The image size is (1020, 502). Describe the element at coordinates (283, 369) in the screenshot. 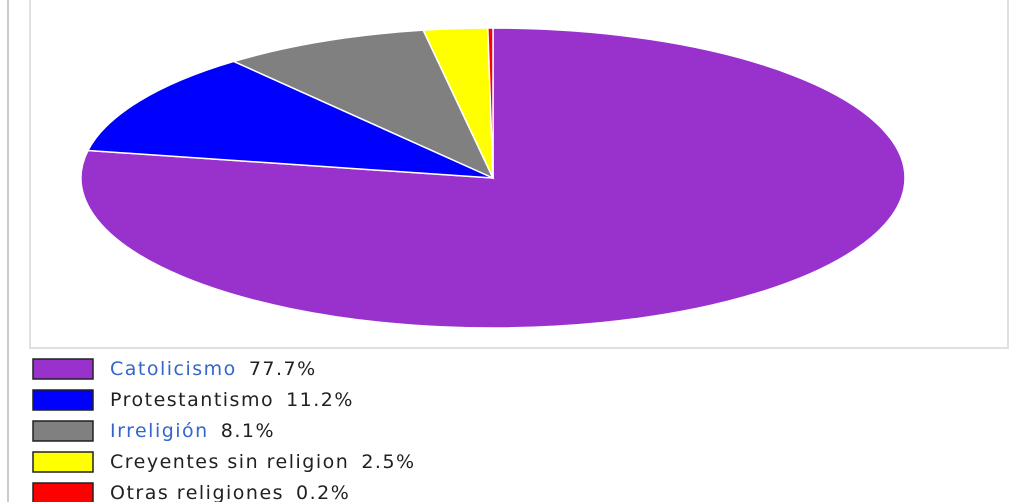

I see `legend-value: 77.7%` at that location.